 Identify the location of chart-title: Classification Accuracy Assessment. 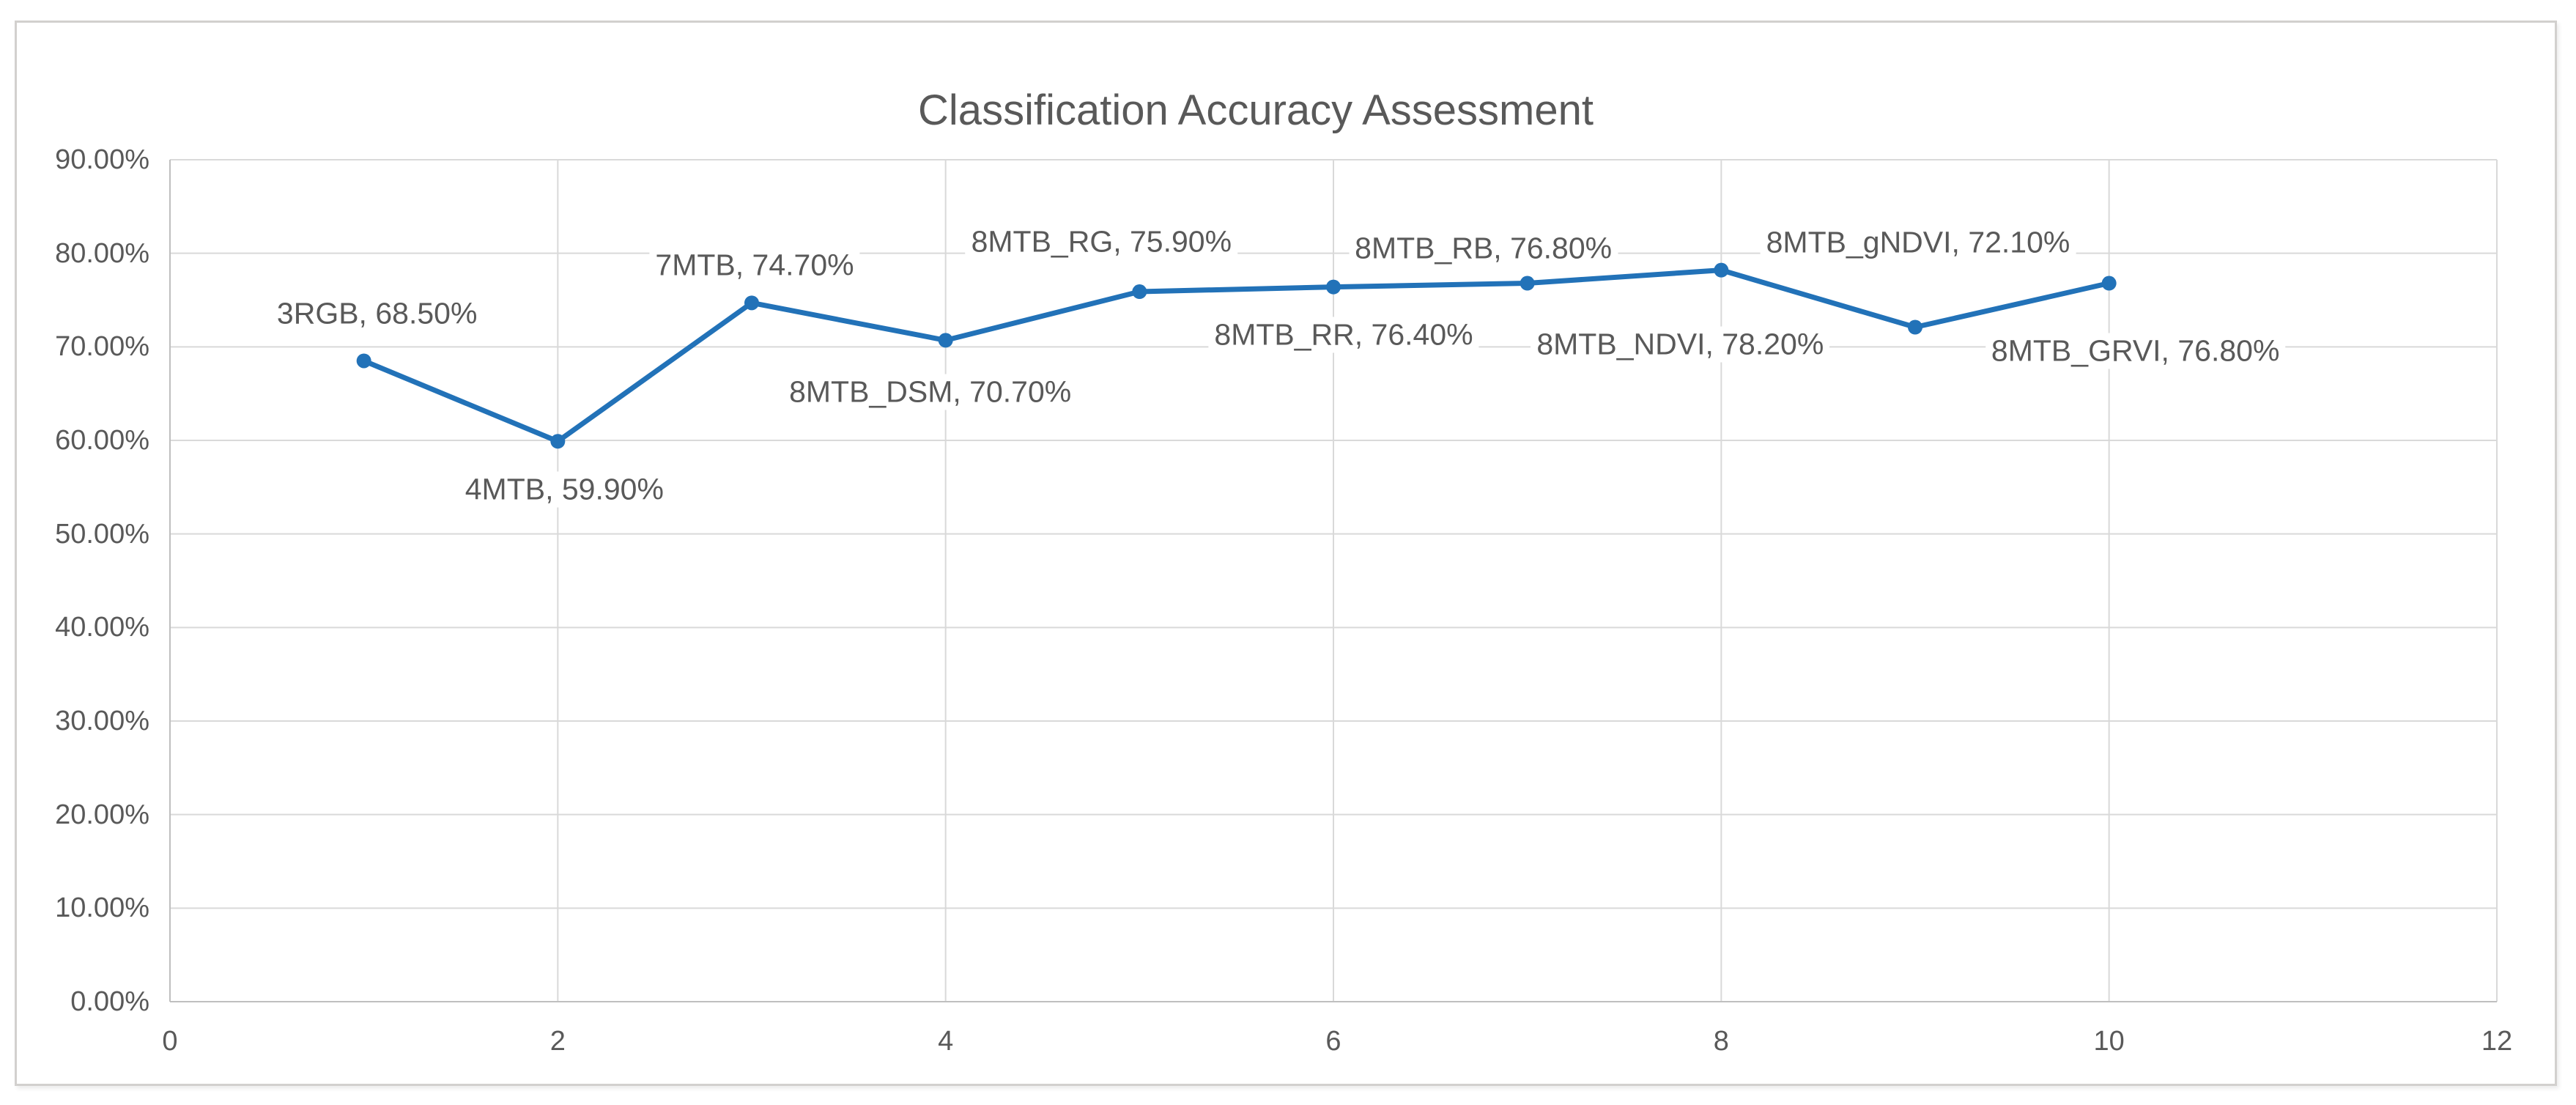
(1256, 110).